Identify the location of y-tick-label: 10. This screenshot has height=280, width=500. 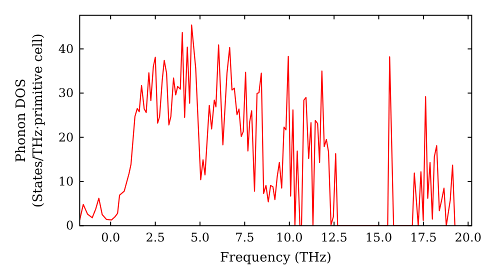
(66, 181).